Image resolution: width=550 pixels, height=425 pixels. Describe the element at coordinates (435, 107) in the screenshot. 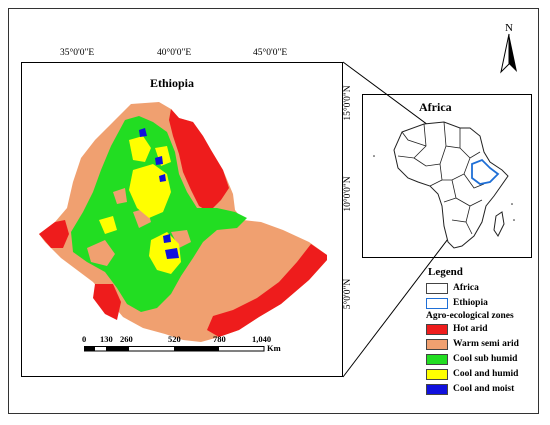

I see `inset-title: Africa` at that location.